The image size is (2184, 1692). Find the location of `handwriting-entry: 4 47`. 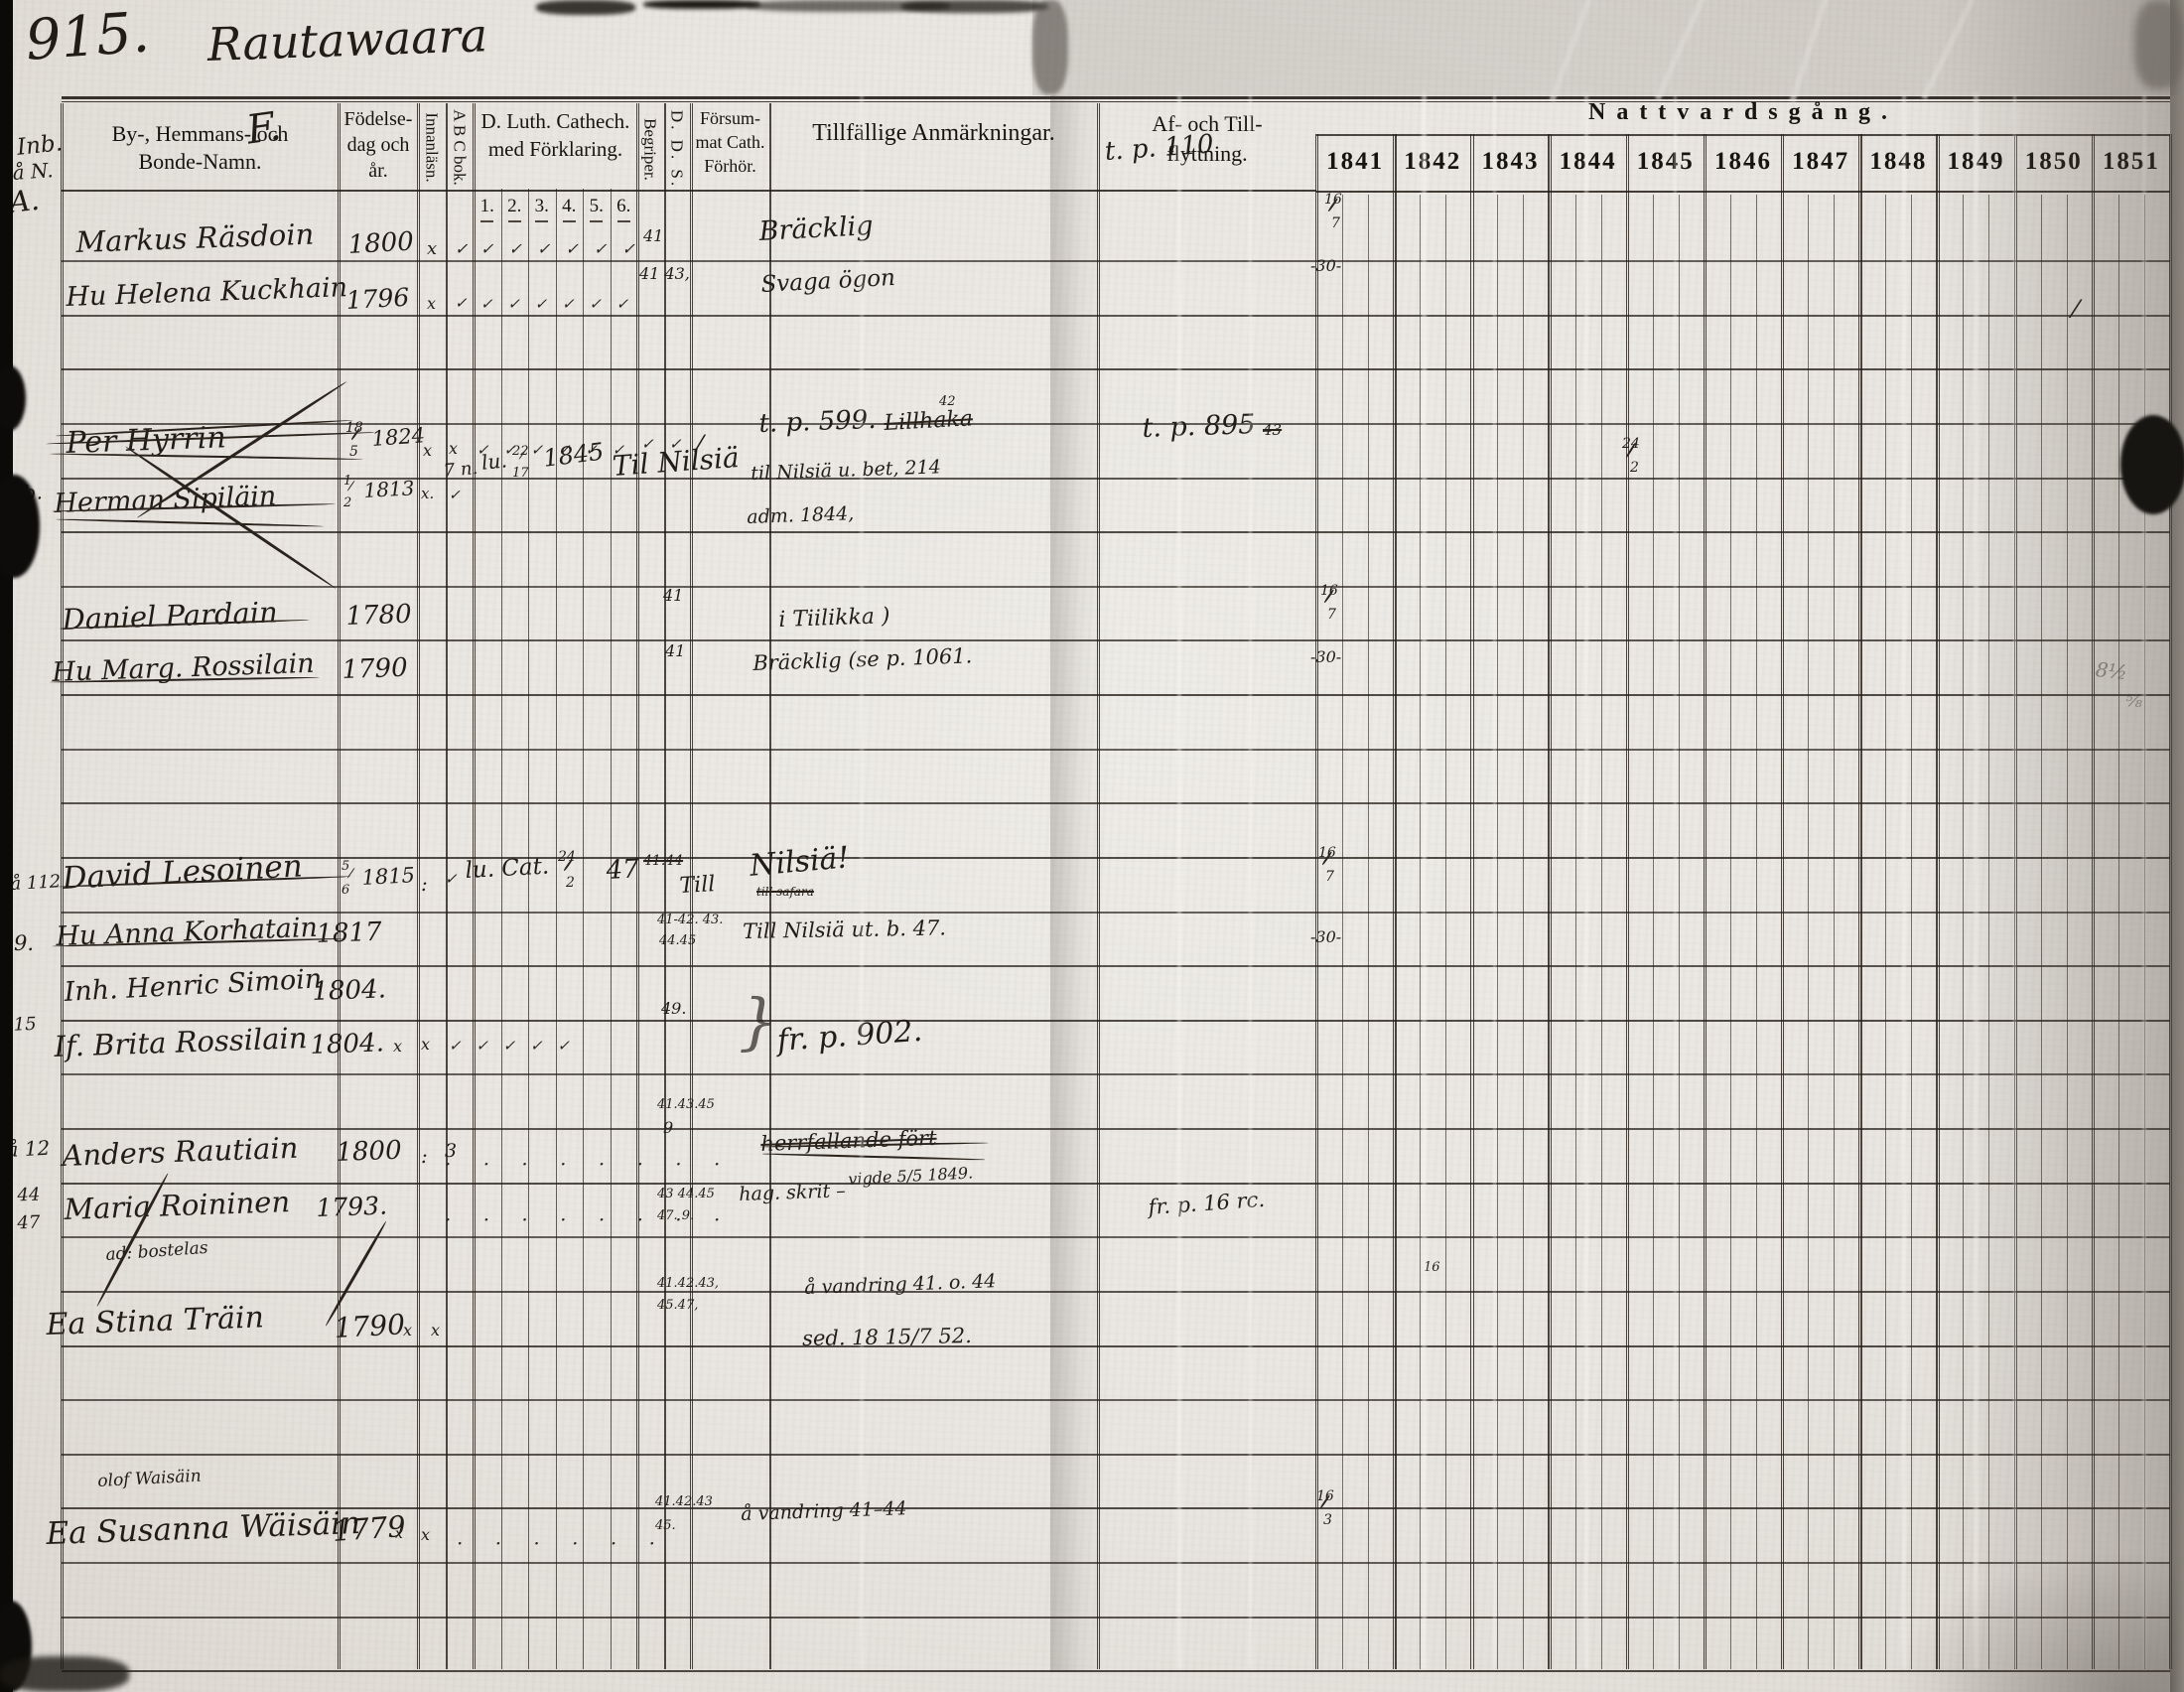

handwriting-entry: 4 47 is located at coordinates (20, 1222).